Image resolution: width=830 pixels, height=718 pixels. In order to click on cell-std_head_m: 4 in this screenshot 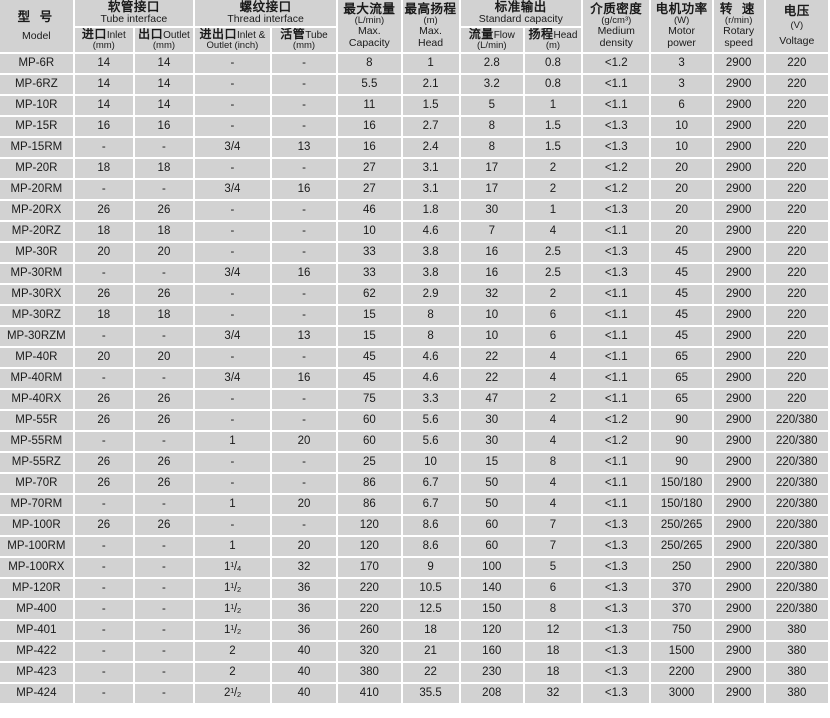, I will do `click(554, 505)`.